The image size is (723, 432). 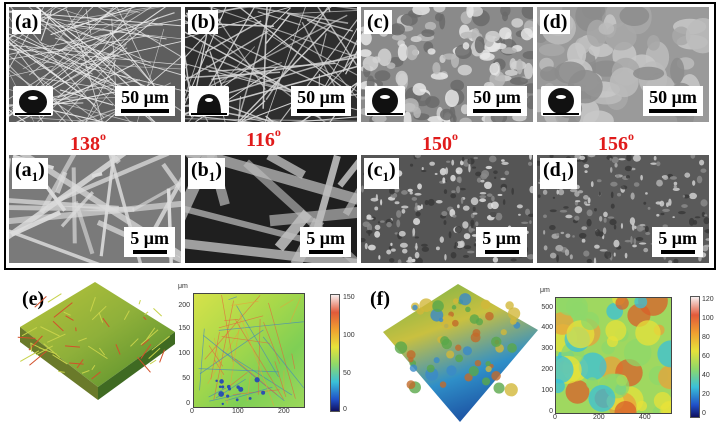 I want to click on panel-label-e: (e), so click(x=33, y=299).